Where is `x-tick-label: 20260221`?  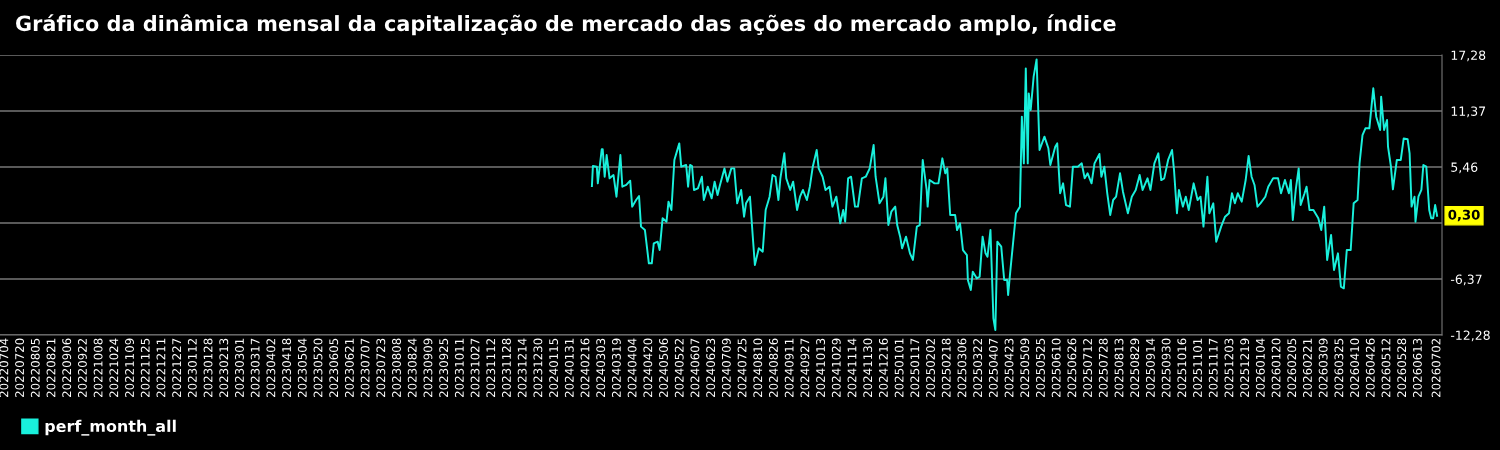 x-tick-label: 20260221 is located at coordinates (1307, 367).